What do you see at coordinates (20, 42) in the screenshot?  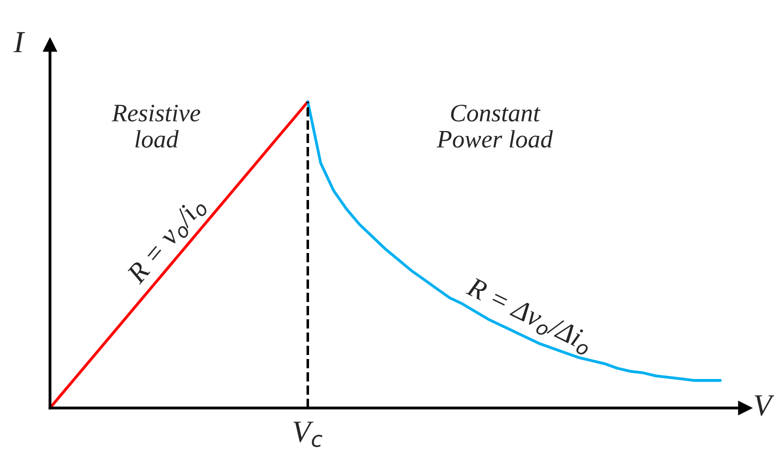 I see `y-axis-title: I` at bounding box center [20, 42].